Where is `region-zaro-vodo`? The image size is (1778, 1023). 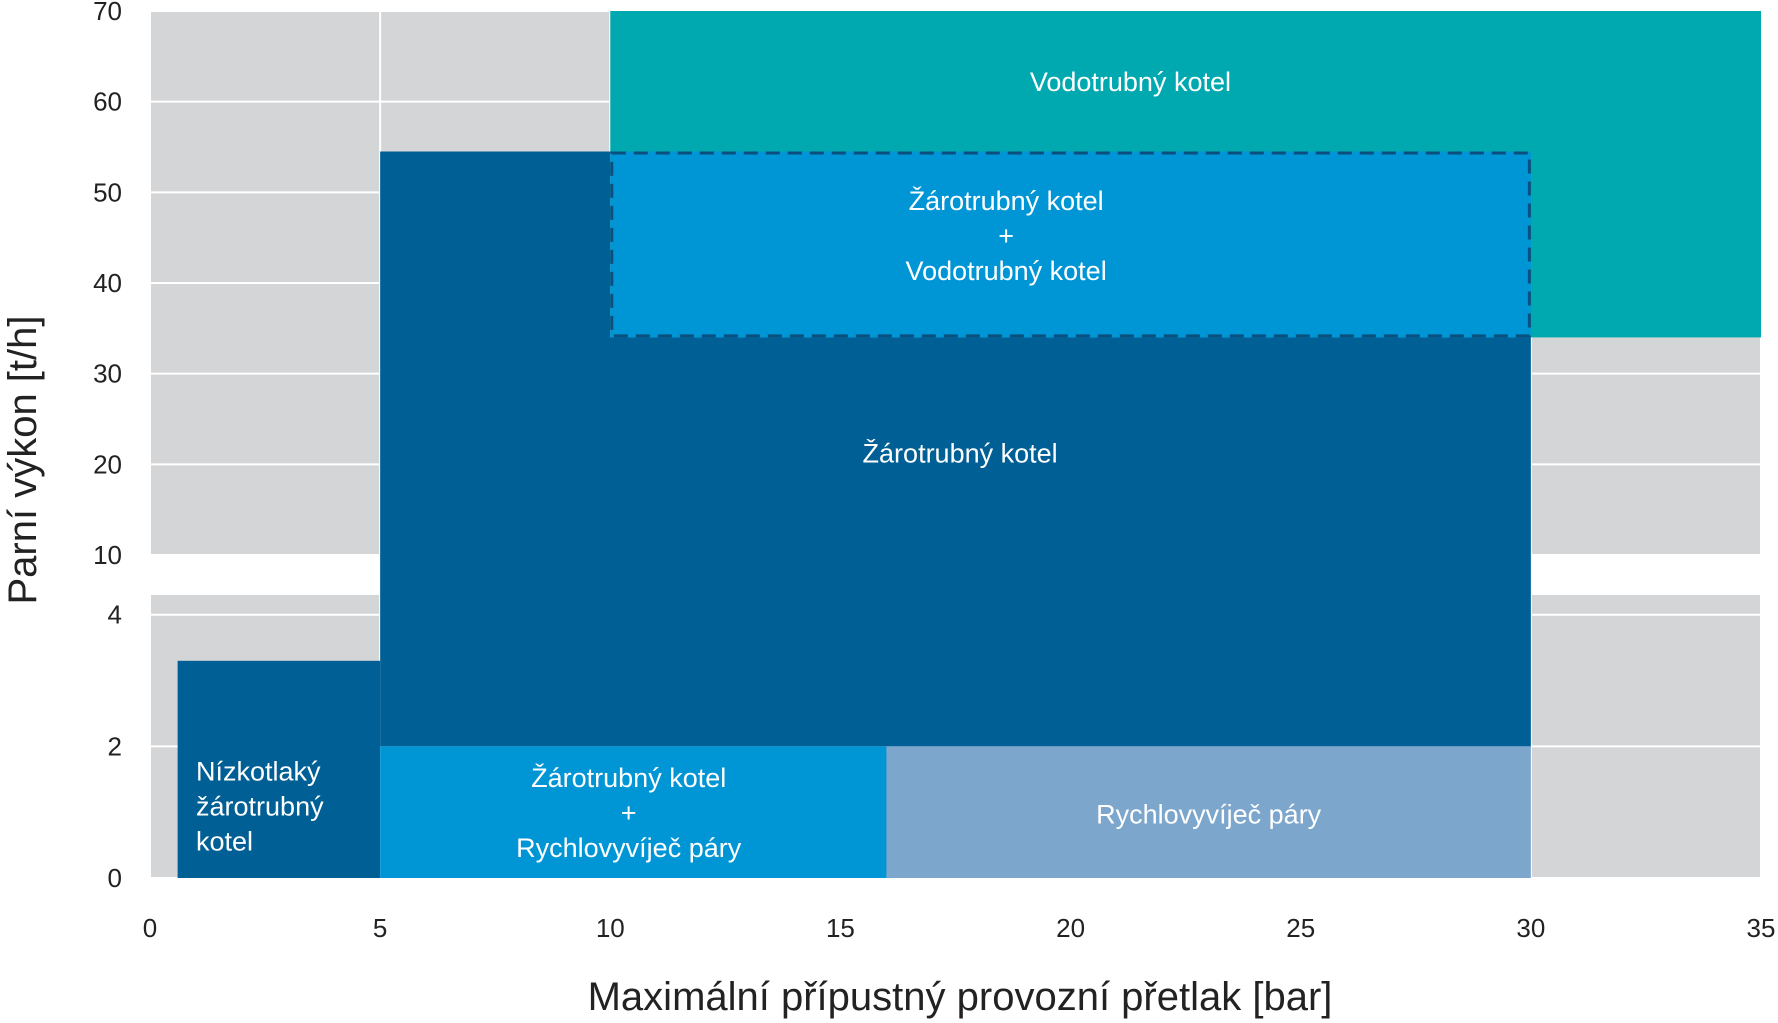 region-zaro-vodo is located at coordinates (1070, 244).